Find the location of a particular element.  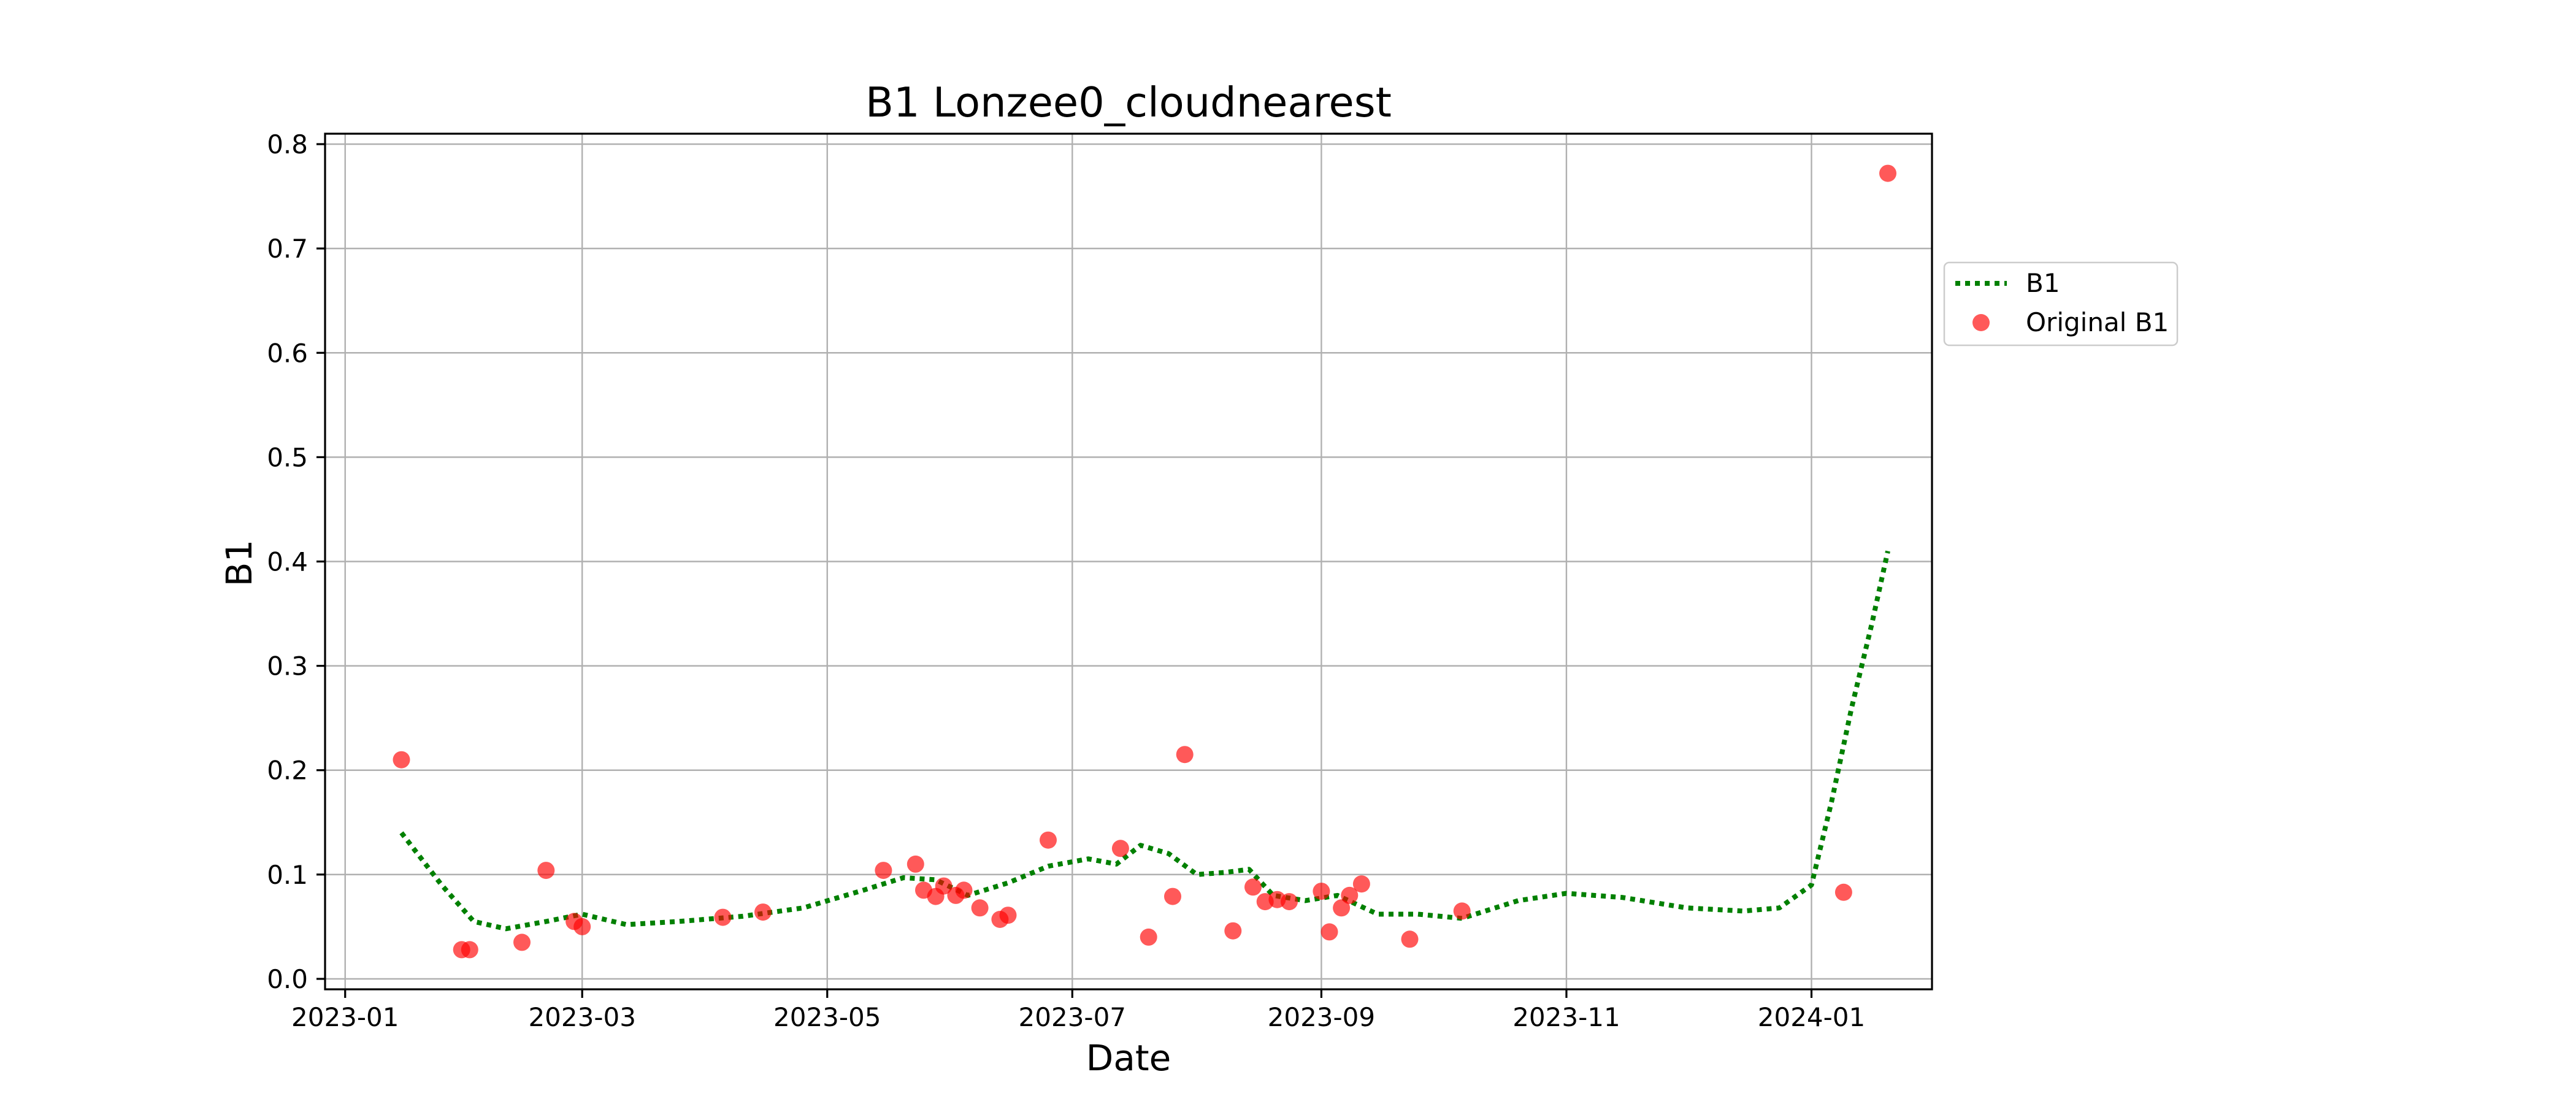

y-tick-label: 0.4 is located at coordinates (287, 562).